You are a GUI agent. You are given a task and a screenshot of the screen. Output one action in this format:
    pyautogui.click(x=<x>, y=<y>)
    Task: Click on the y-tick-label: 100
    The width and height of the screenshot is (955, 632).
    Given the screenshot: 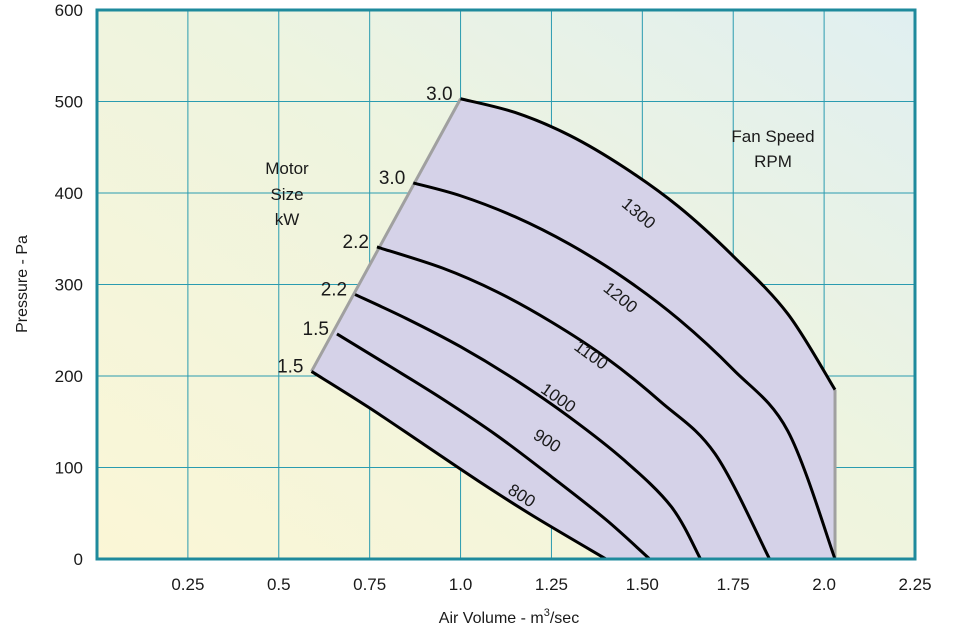 What is the action you would take?
    pyautogui.click(x=69, y=468)
    